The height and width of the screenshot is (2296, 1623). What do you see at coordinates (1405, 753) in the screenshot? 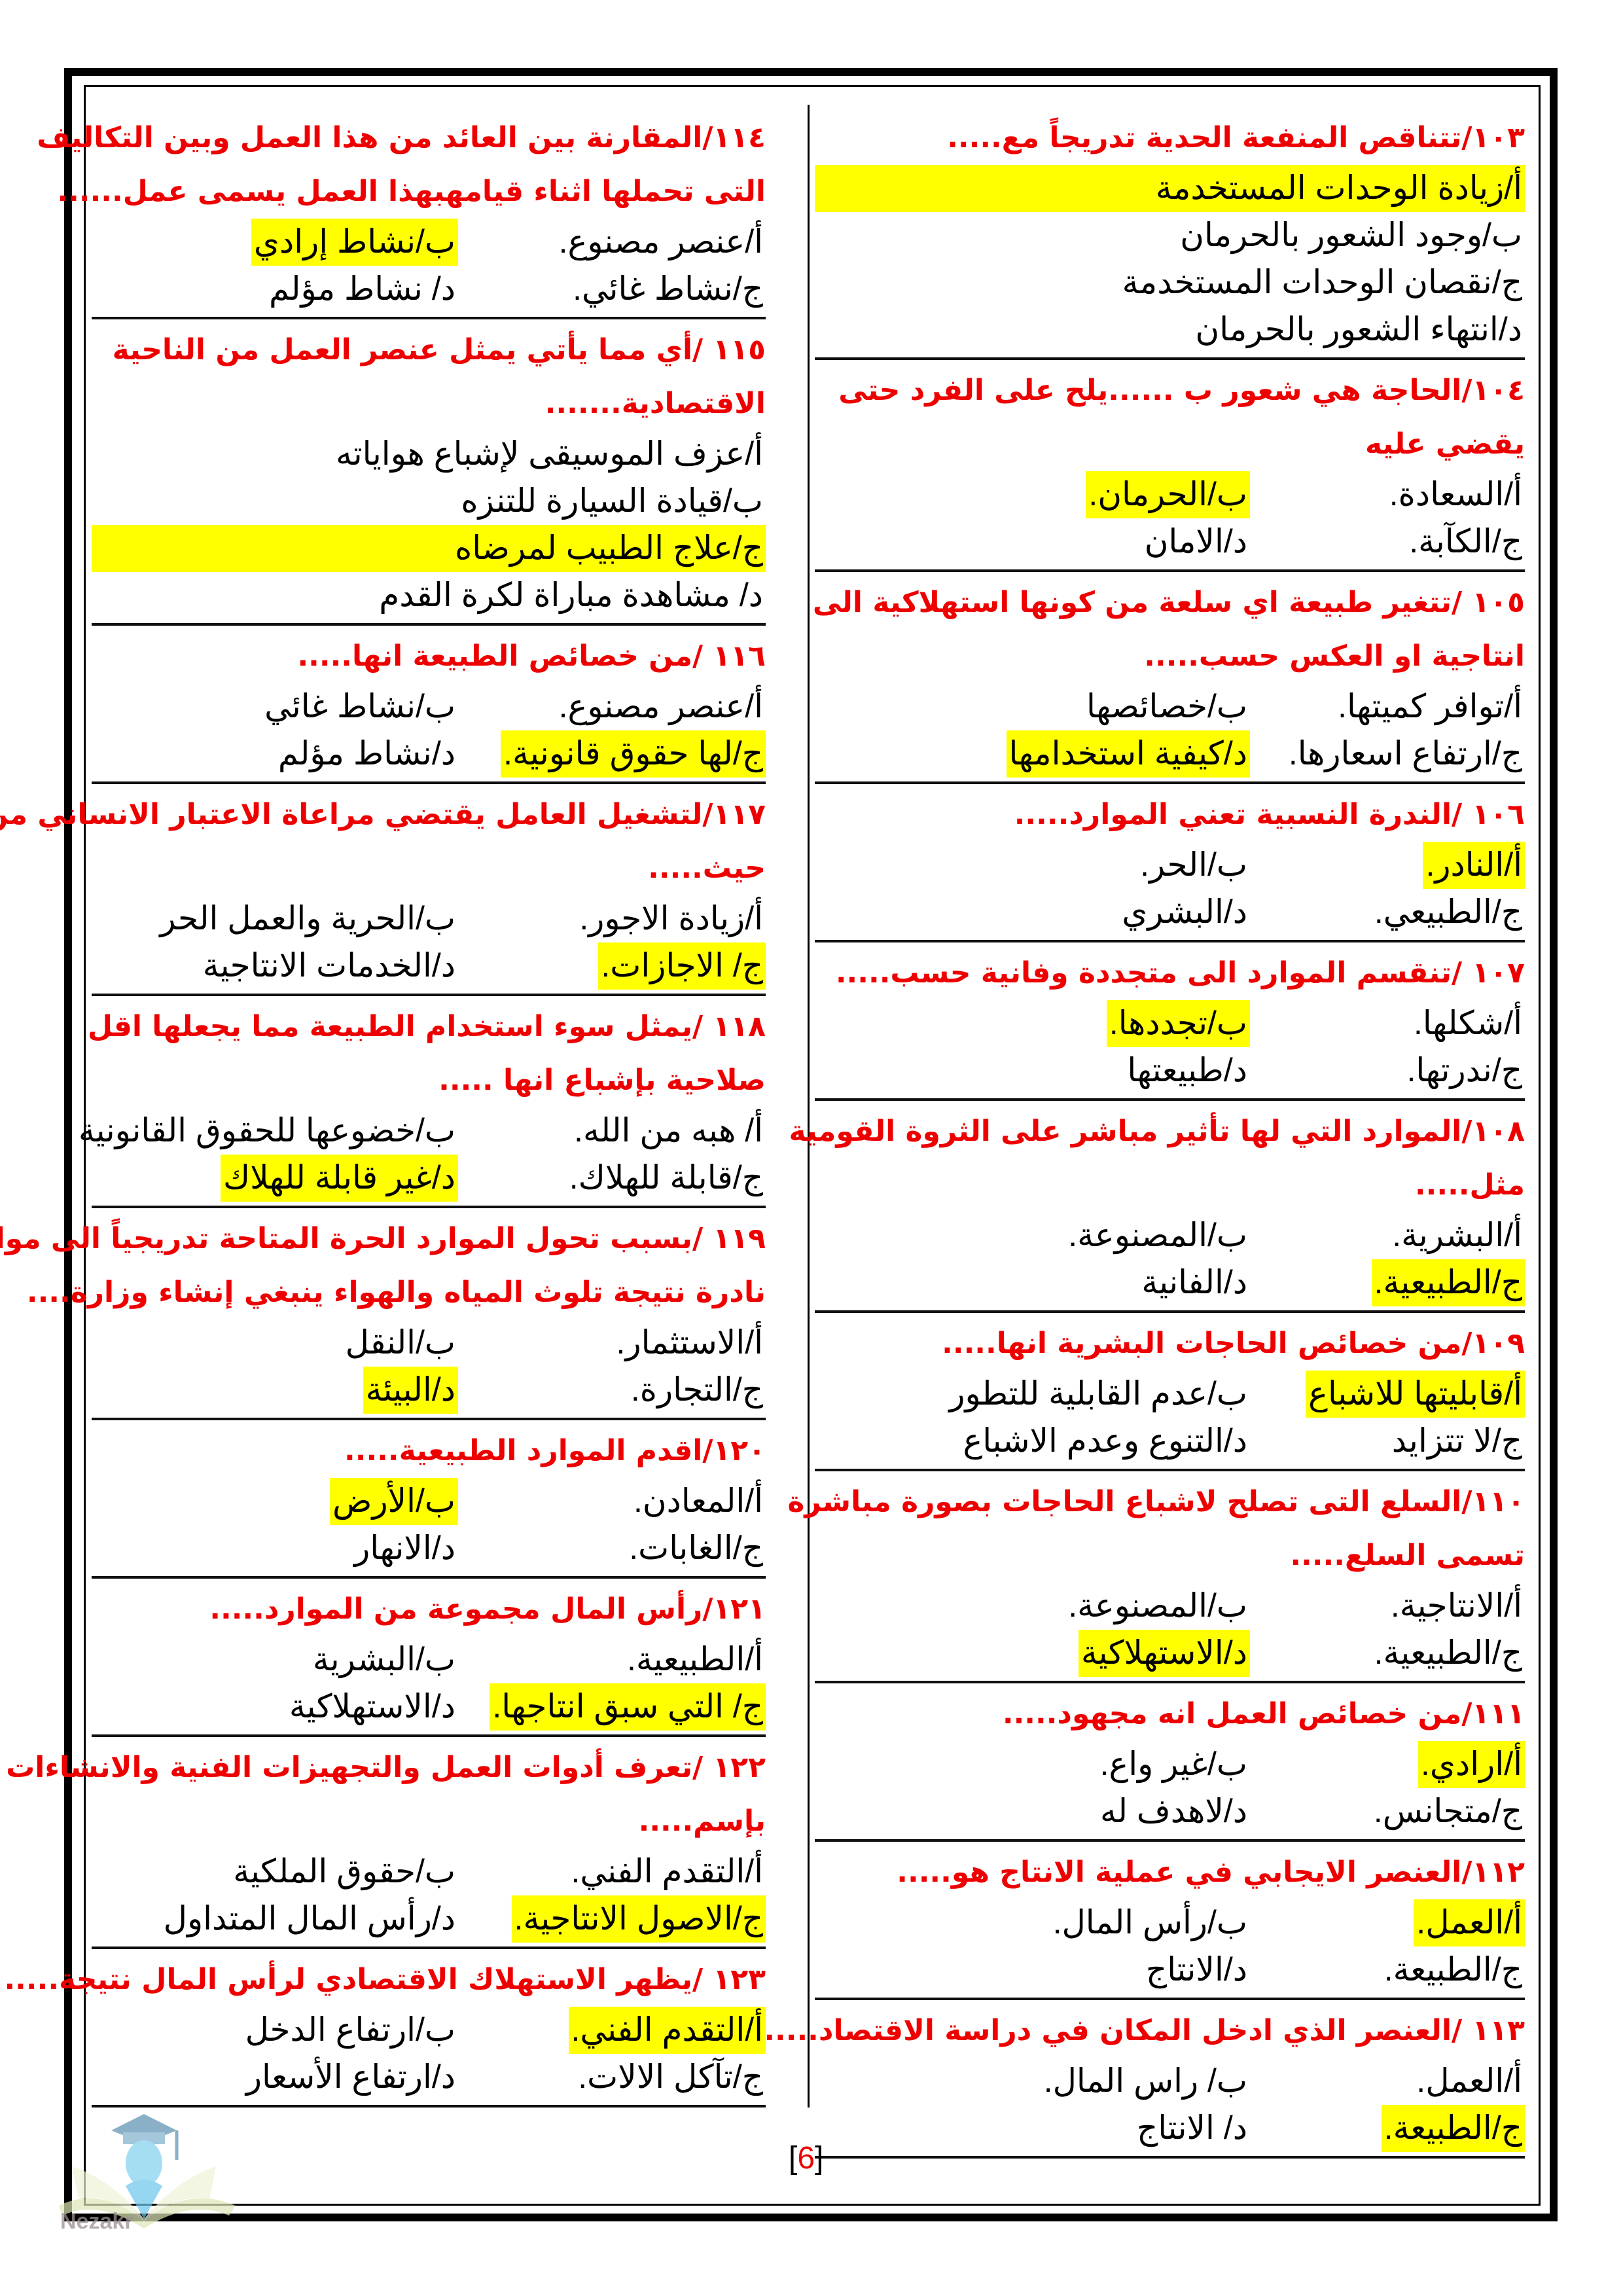
I see `answer-option: ج/ارتفاع اسعارها.` at bounding box center [1405, 753].